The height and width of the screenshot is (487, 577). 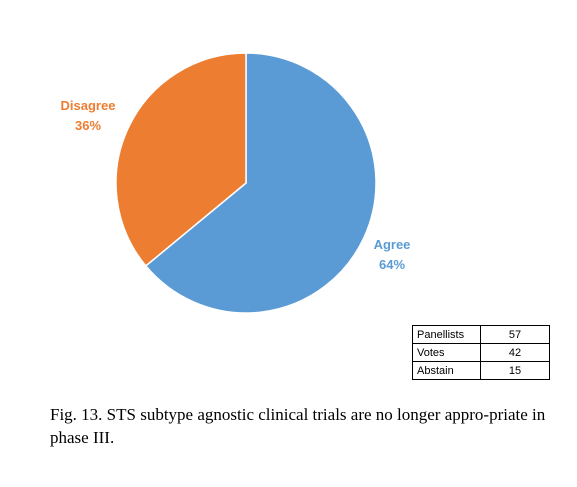 I want to click on slice-label-disagree: Disagree, so click(x=88, y=105).